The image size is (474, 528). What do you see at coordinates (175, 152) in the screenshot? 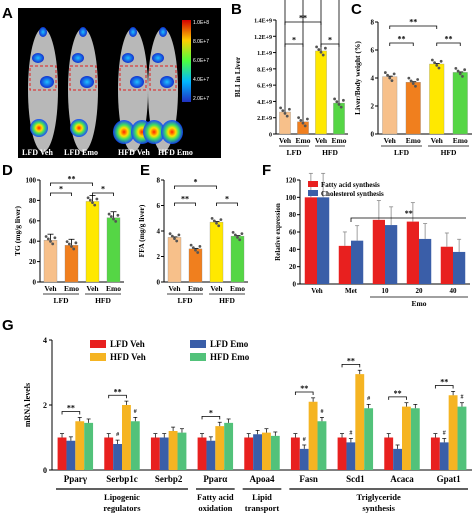
I see `mouse-label: HFD Emo` at bounding box center [175, 152].